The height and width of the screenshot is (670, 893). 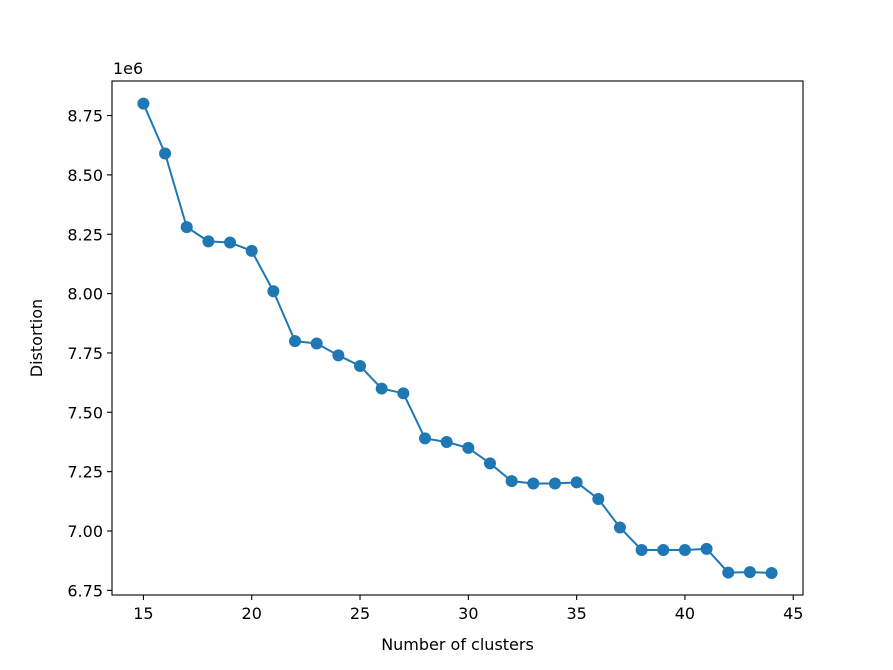 I want to click on x-axis: 15 20 25 30 35 40 45, so click(x=468, y=609).